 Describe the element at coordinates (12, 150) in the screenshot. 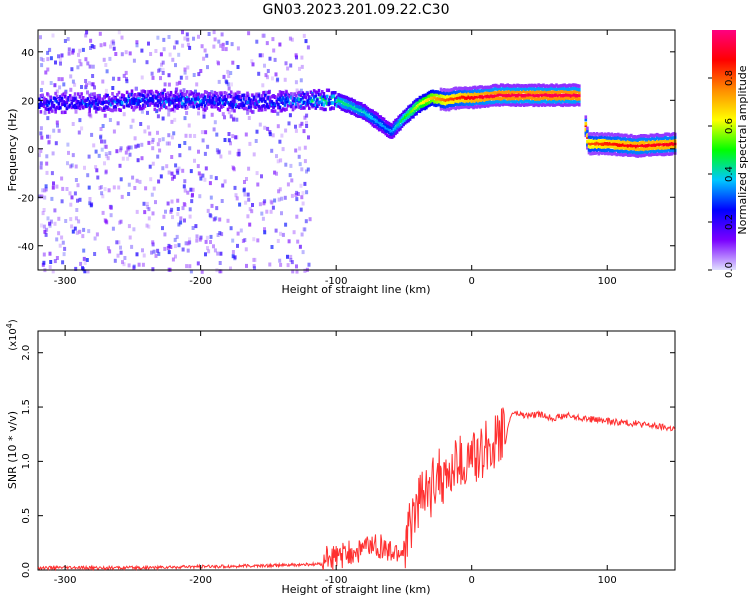

I see `heatmap-y-label: Frequency (Hz)` at that location.